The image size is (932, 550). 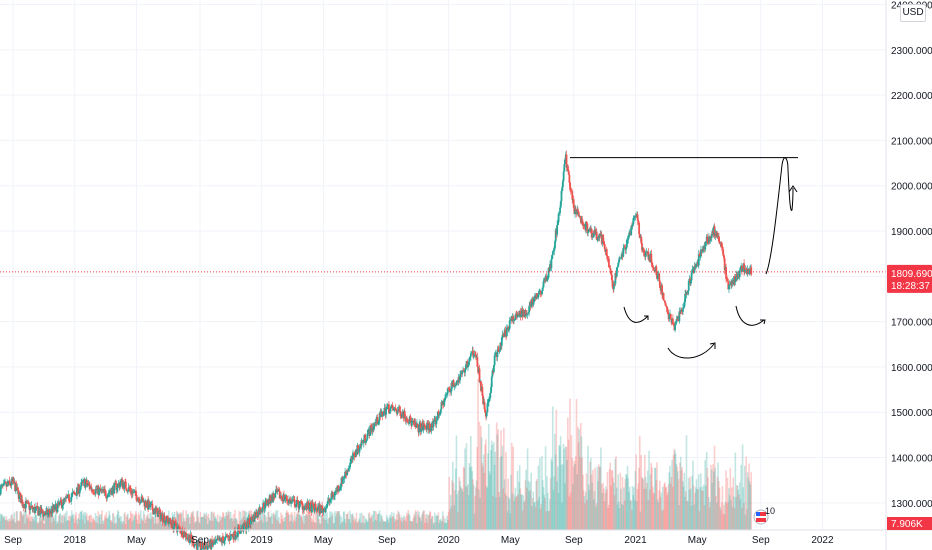 I want to click on user-drawings, so click(x=684, y=258).